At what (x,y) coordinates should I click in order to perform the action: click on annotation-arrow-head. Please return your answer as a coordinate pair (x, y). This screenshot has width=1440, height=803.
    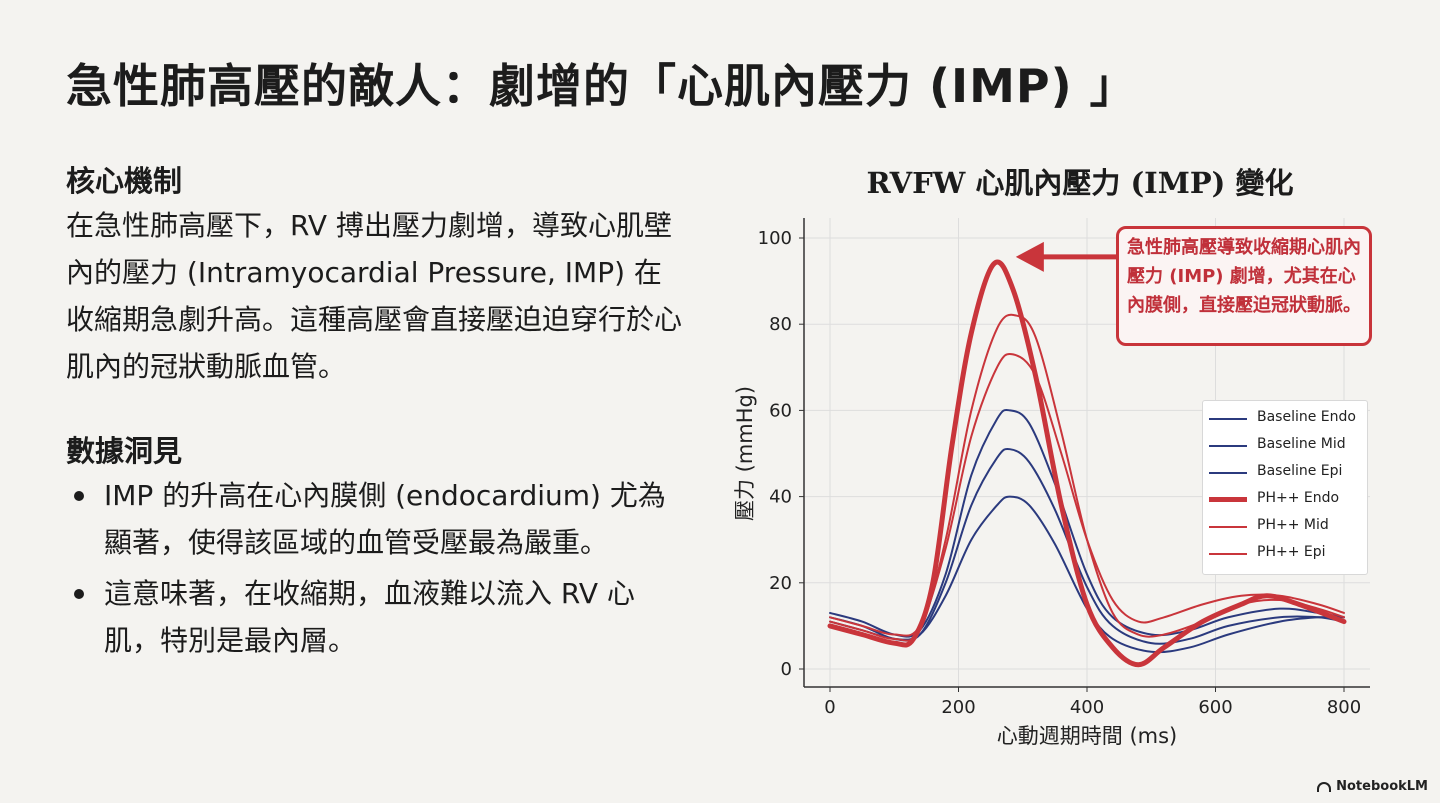
    Looking at the image, I should click on (1029, 256).